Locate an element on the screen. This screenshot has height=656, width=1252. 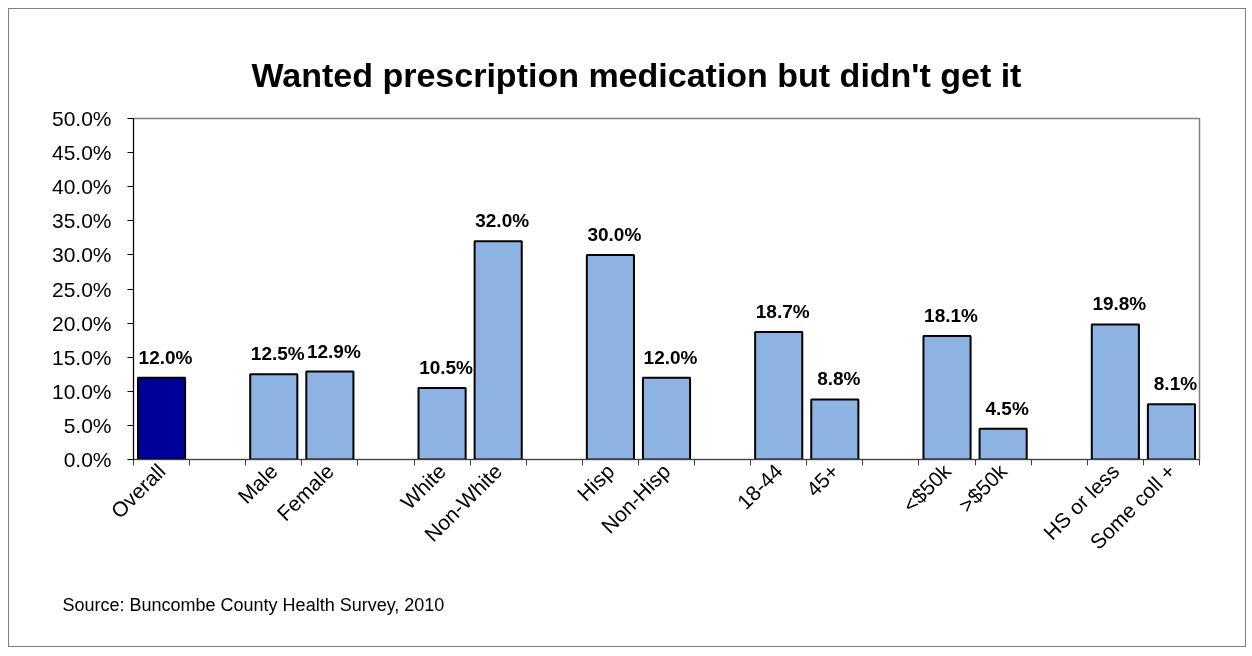
data-label: 4.5% is located at coordinates (1007, 408).